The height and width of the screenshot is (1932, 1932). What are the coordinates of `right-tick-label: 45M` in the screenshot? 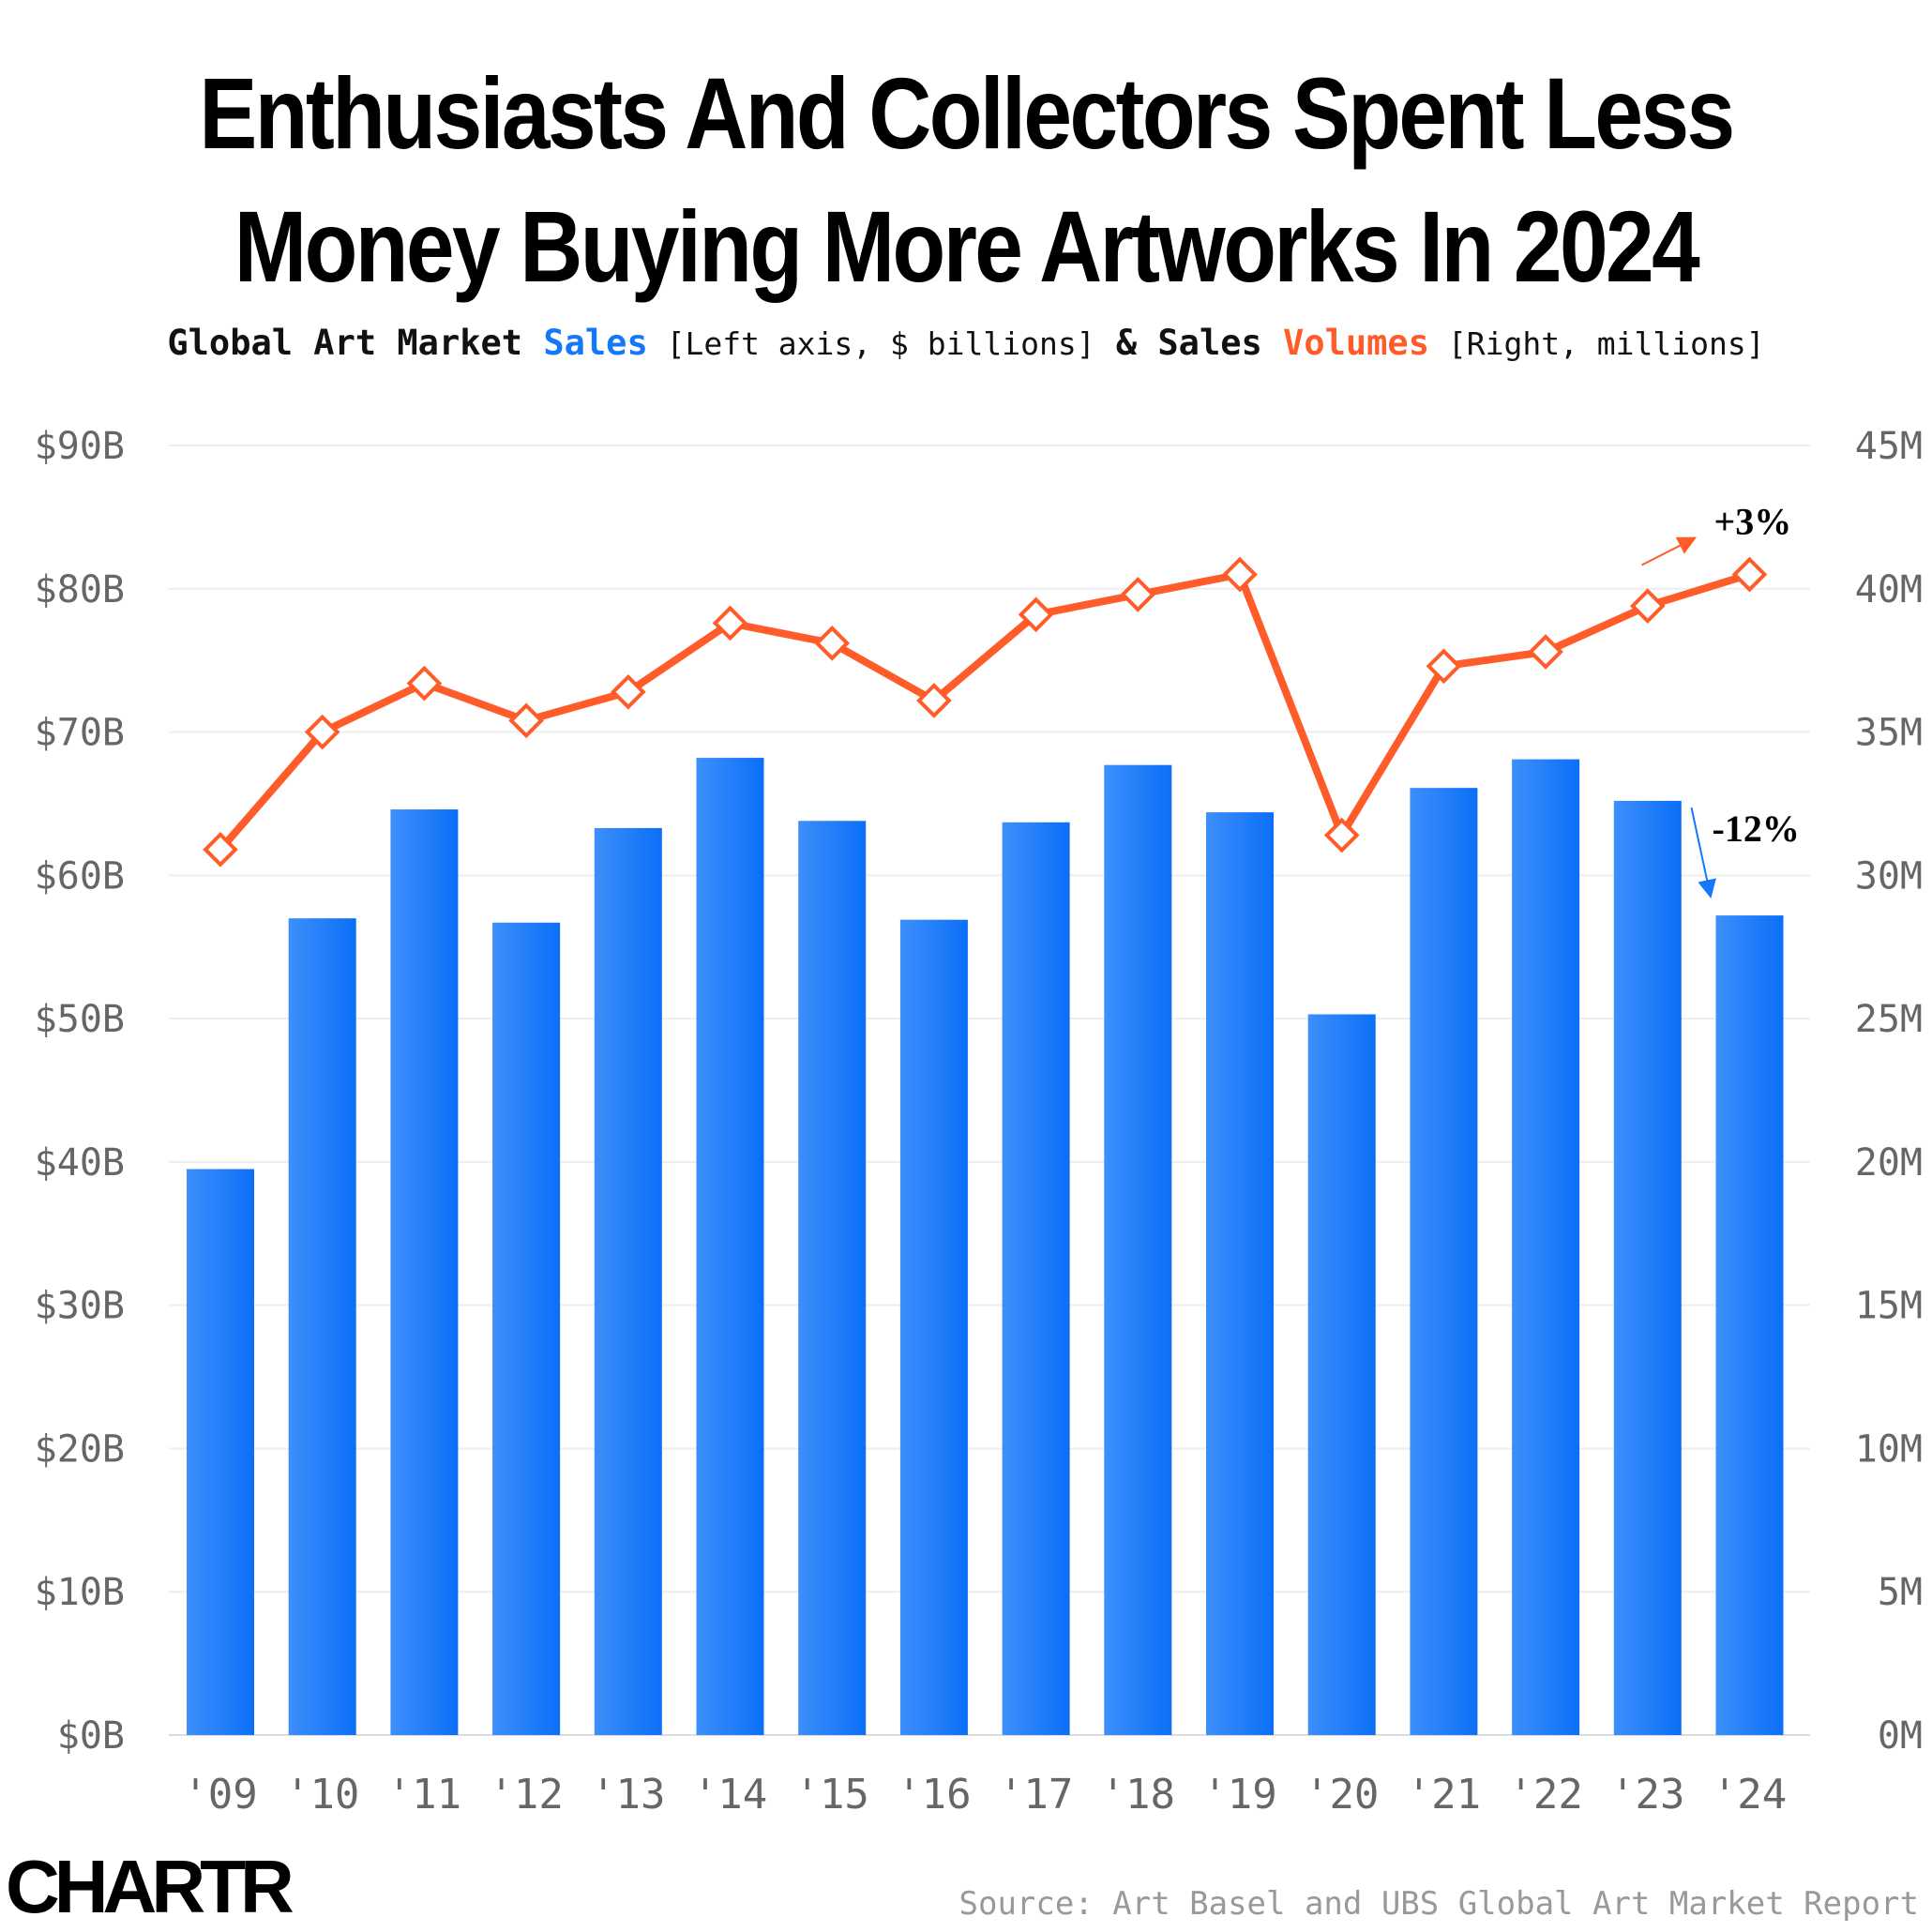 It's located at (1889, 446).